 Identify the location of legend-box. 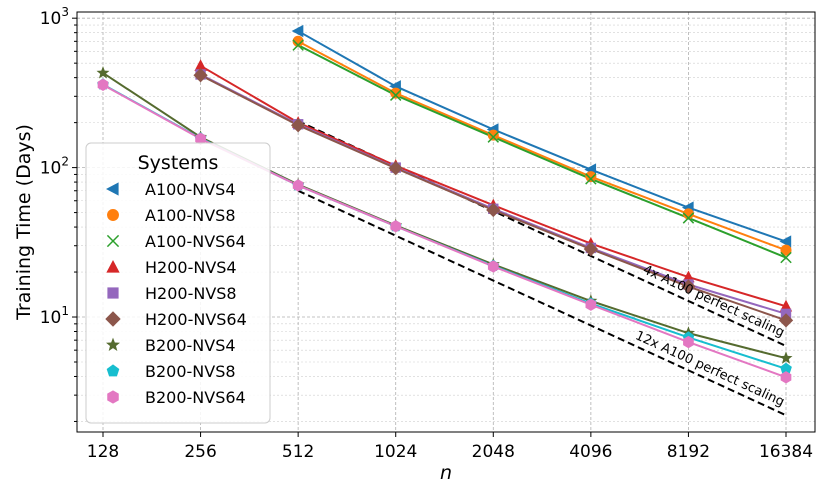
(178, 283).